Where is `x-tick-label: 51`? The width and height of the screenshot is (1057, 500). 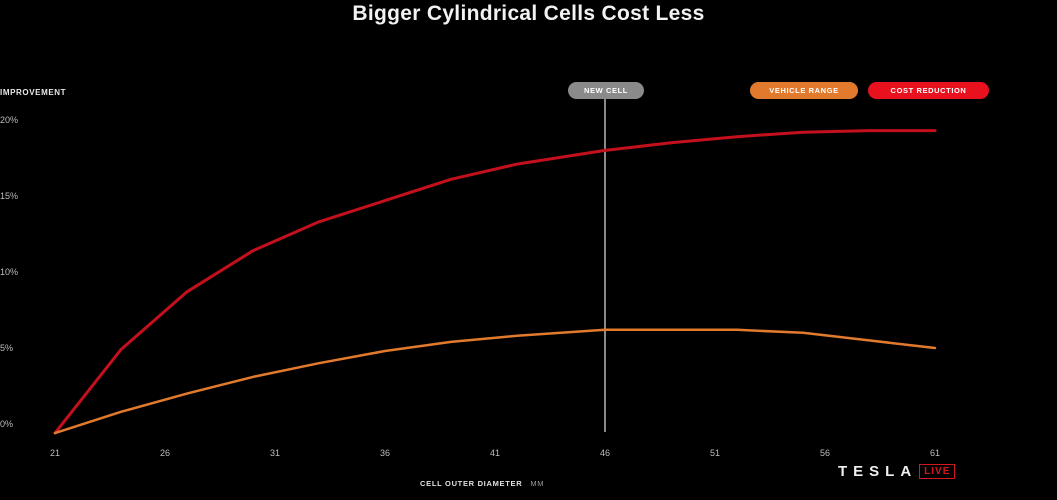
x-tick-label: 51 is located at coordinates (715, 453).